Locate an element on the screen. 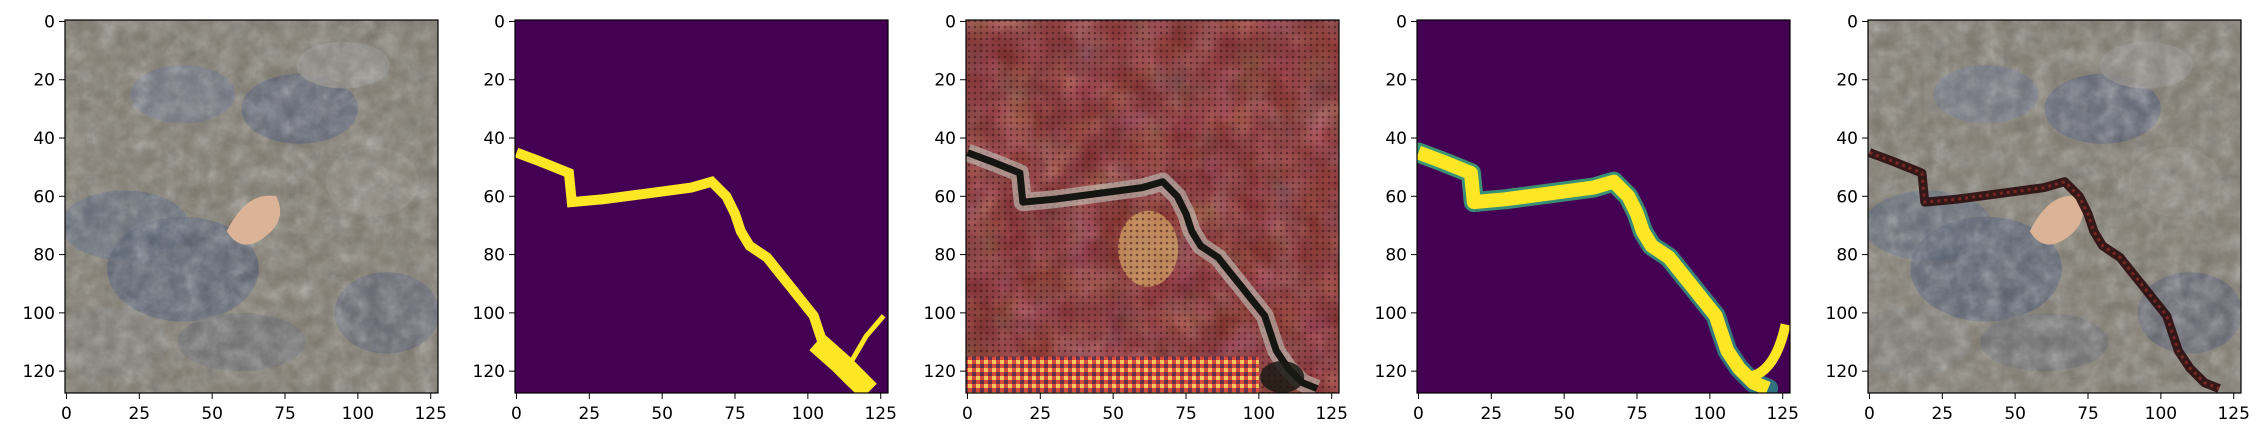 This screenshot has width=2259, height=440. overlay-image is located at coordinates (2054, 206).